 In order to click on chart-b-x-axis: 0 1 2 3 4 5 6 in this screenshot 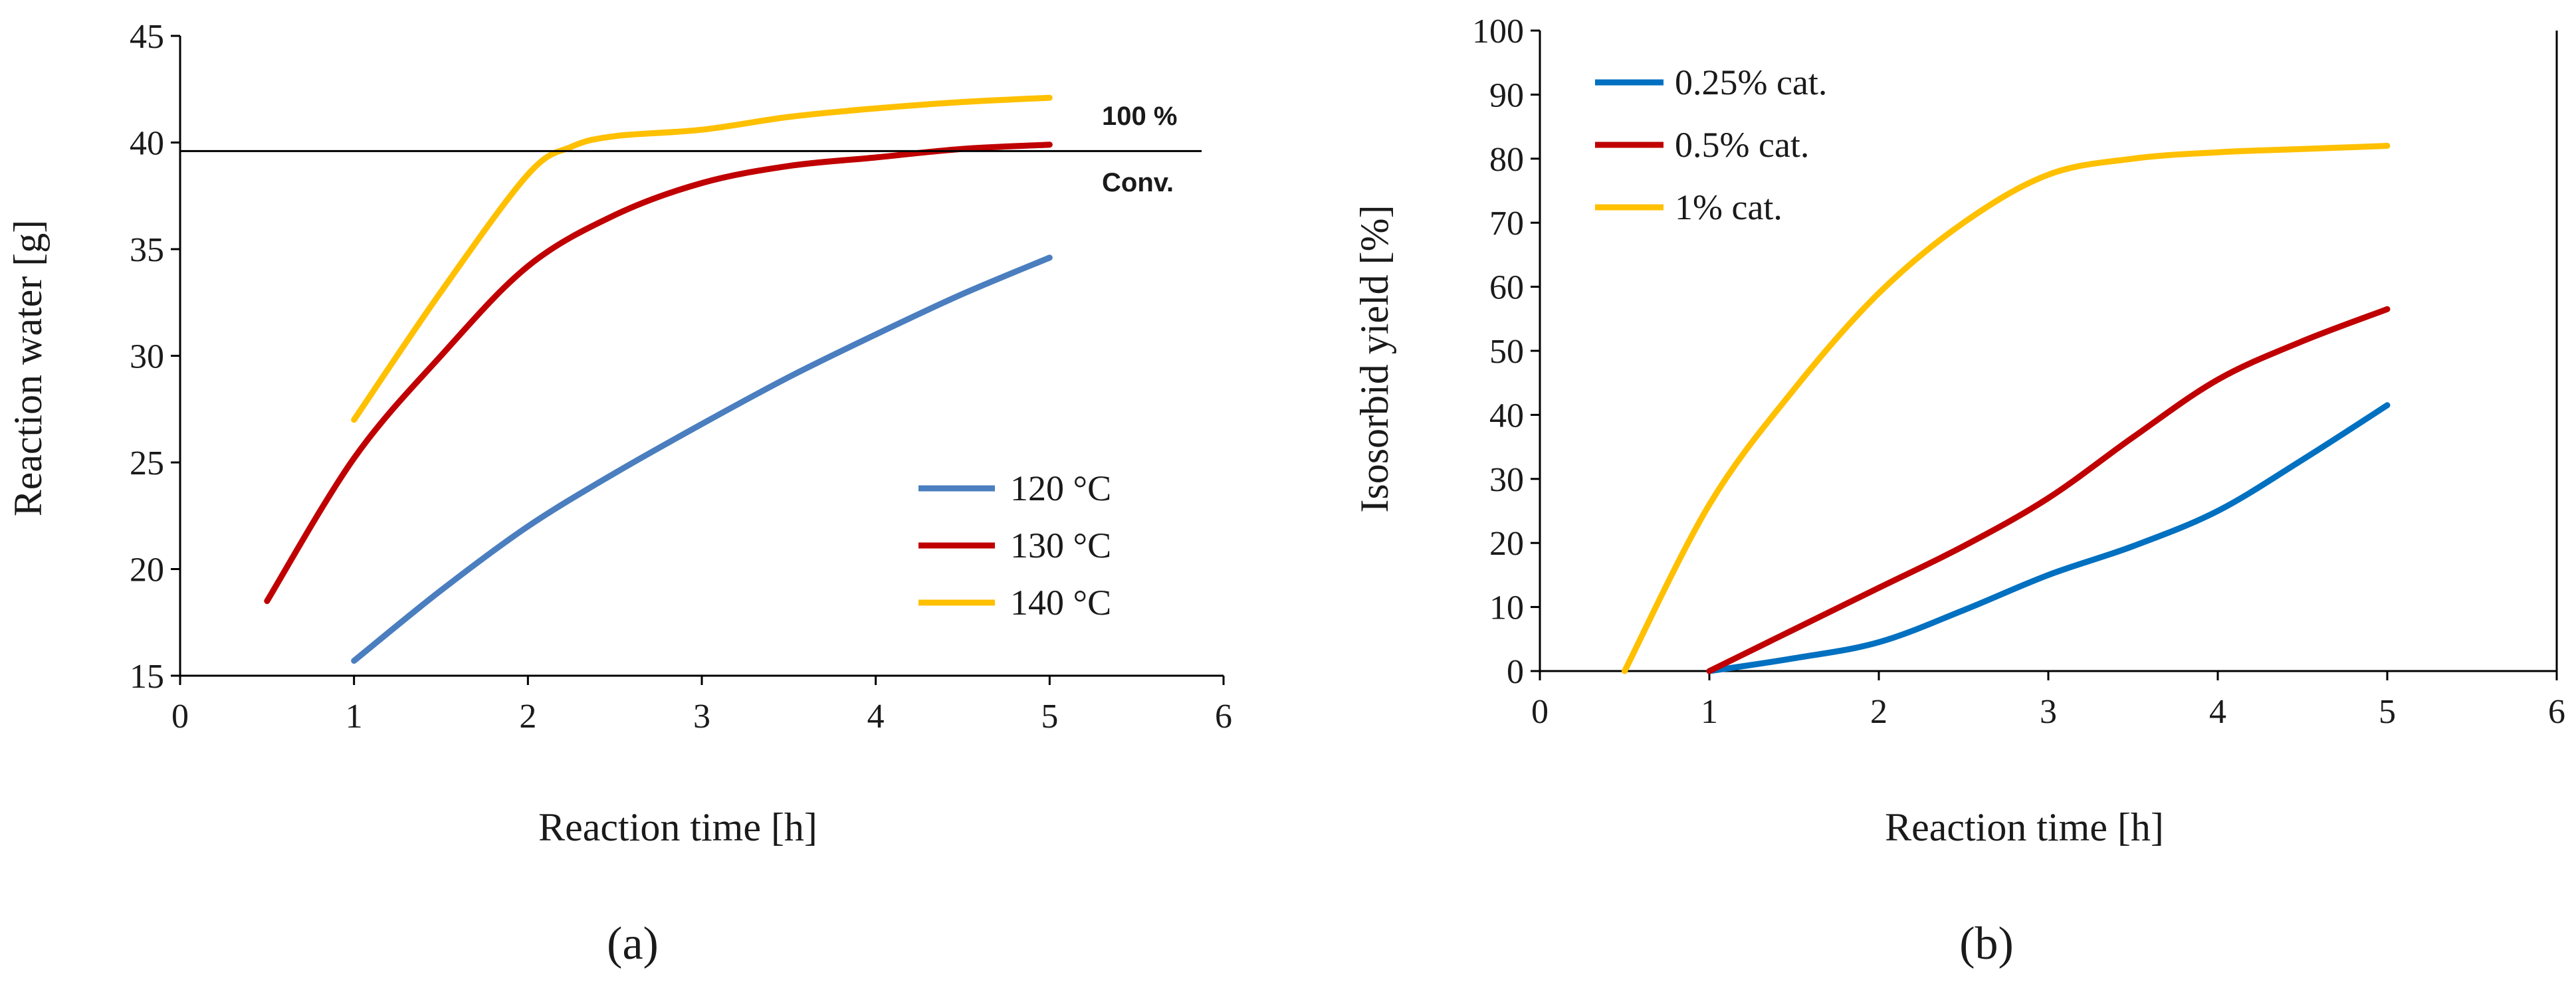, I will do `click(2048, 701)`.